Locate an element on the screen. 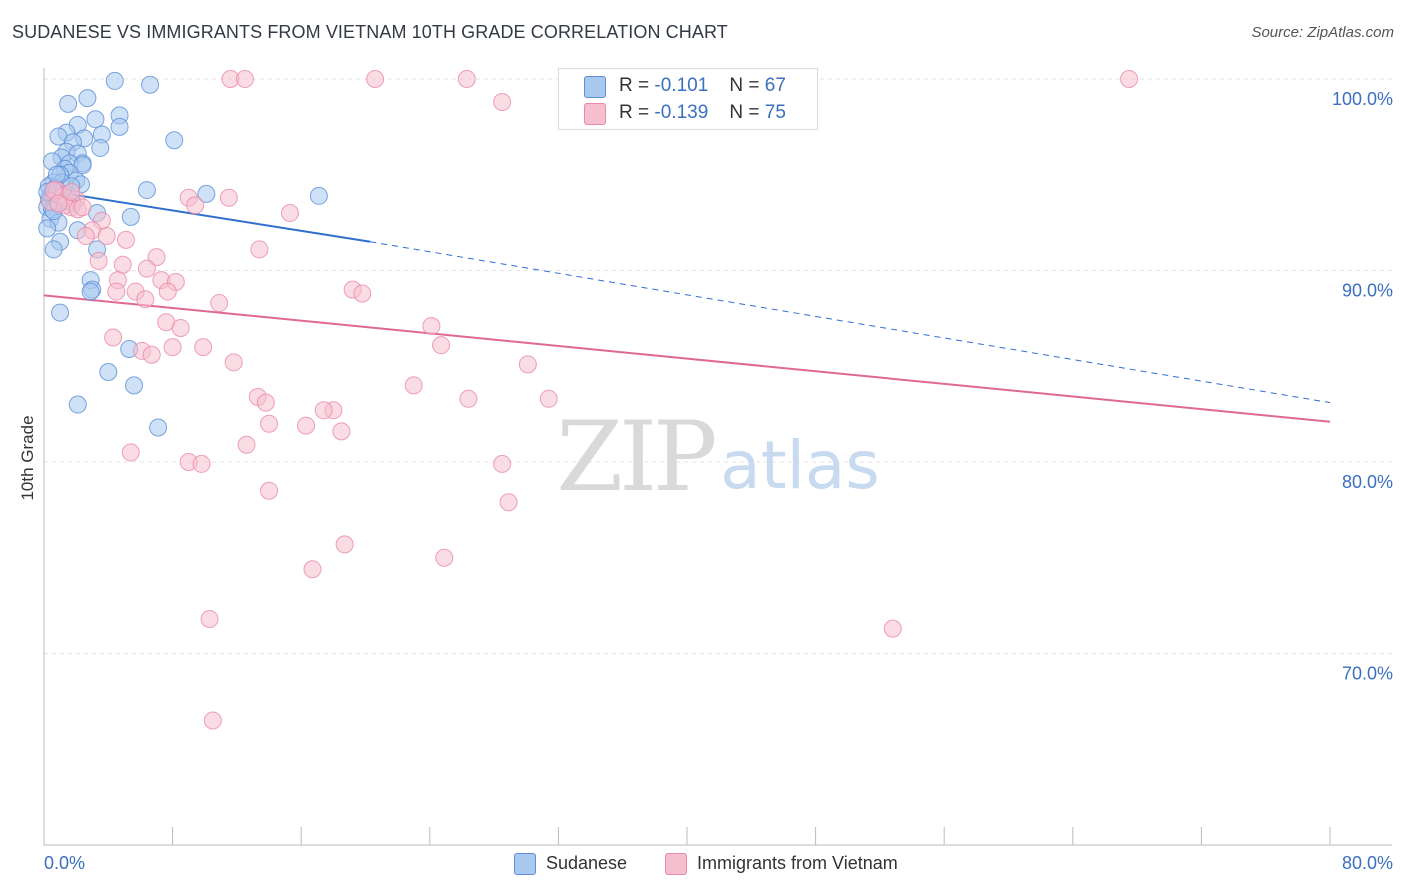 This screenshot has height=892, width=1406. legend-n-value: 67 is located at coordinates (775, 85).